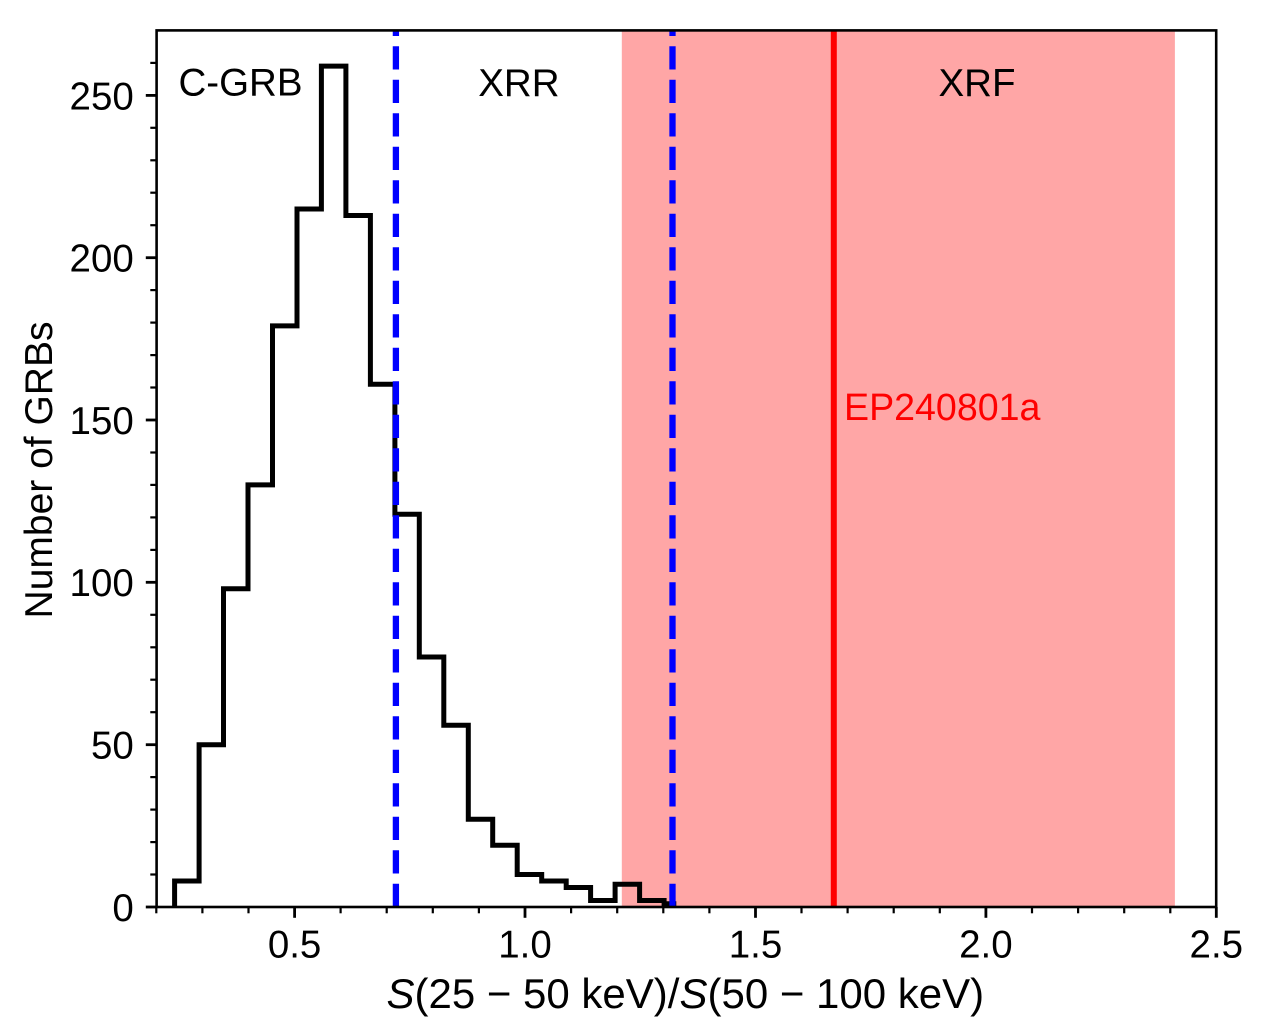 The height and width of the screenshot is (1021, 1266). What do you see at coordinates (102, 96) in the screenshot?
I see `svg-text: 250` at bounding box center [102, 96].